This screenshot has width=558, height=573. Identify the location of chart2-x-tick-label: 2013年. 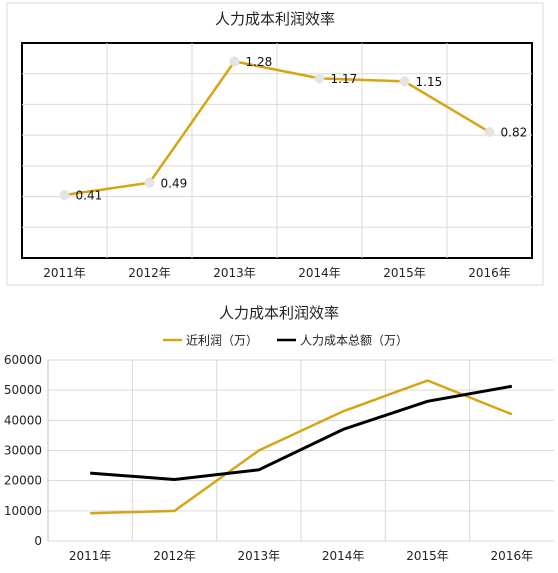
(259, 556).